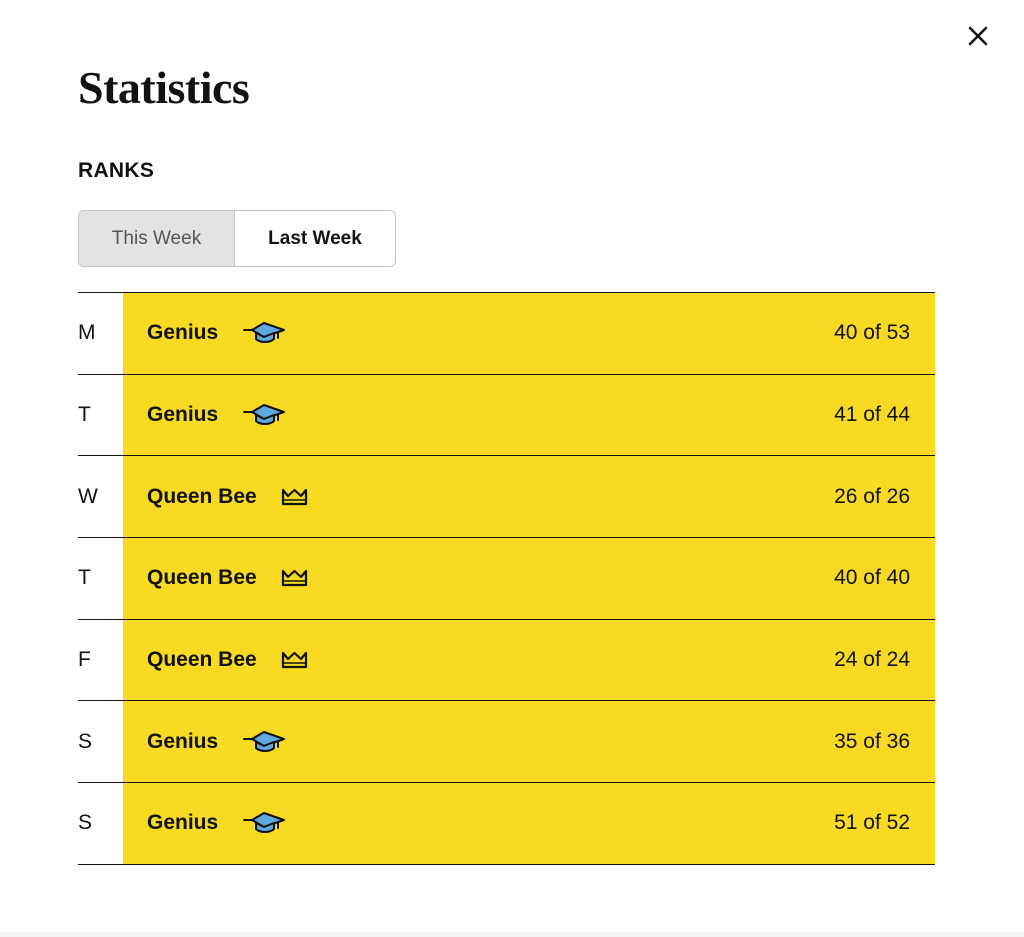  I want to click on rank-cell: Genius 41 of 44, so click(529, 415).